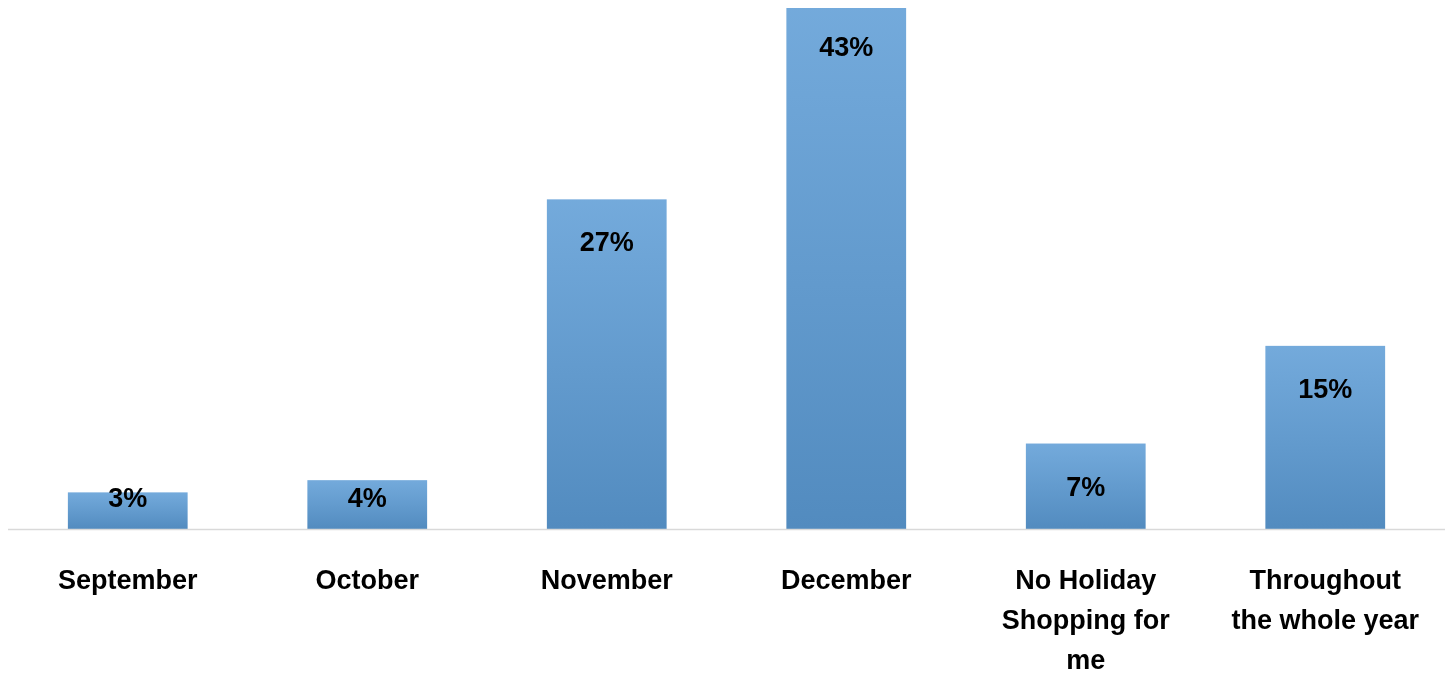 This screenshot has width=1453, height=684. Describe the element at coordinates (846, 580) in the screenshot. I see `x-tick-label: December` at that location.